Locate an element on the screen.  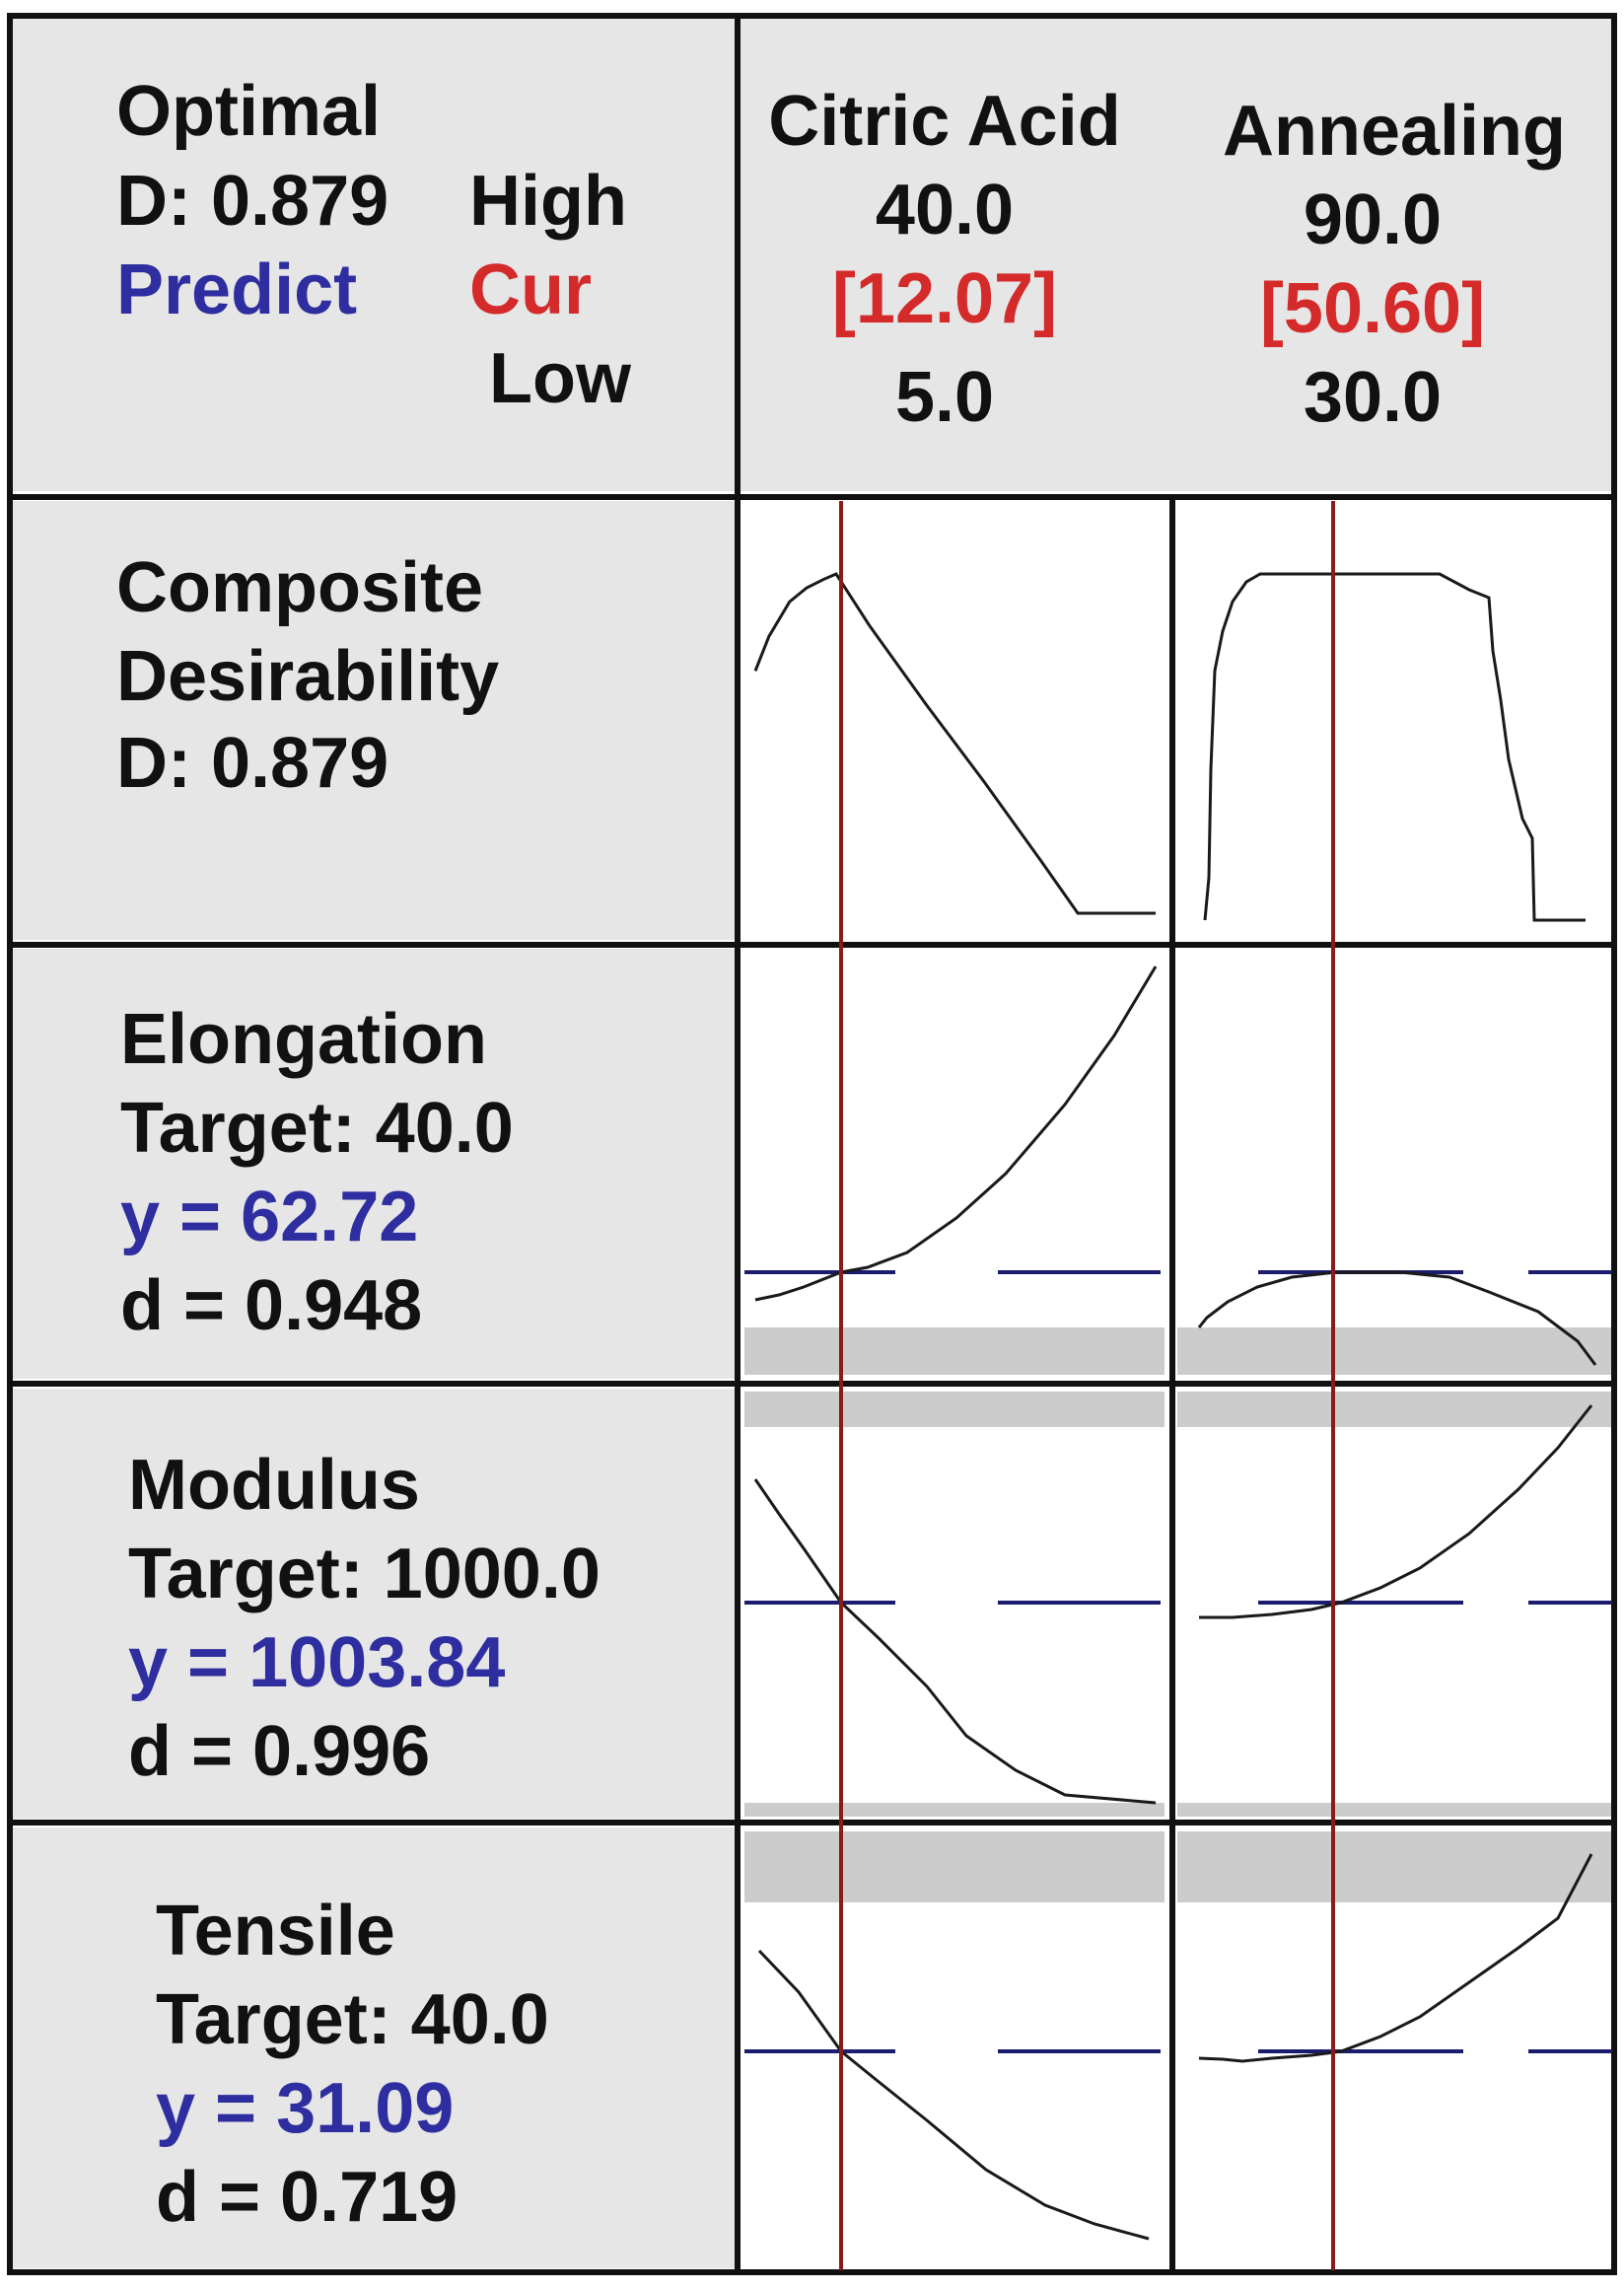
tensile-curve-citric-acid is located at coordinates (953, 2095).